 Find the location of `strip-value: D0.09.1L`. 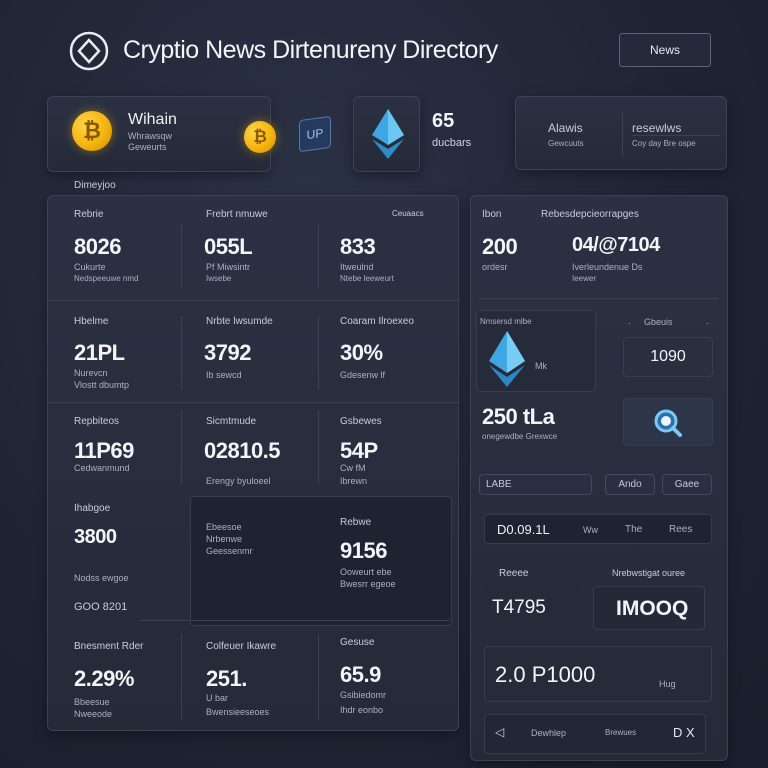

strip-value: D0.09.1L is located at coordinates (523, 529).